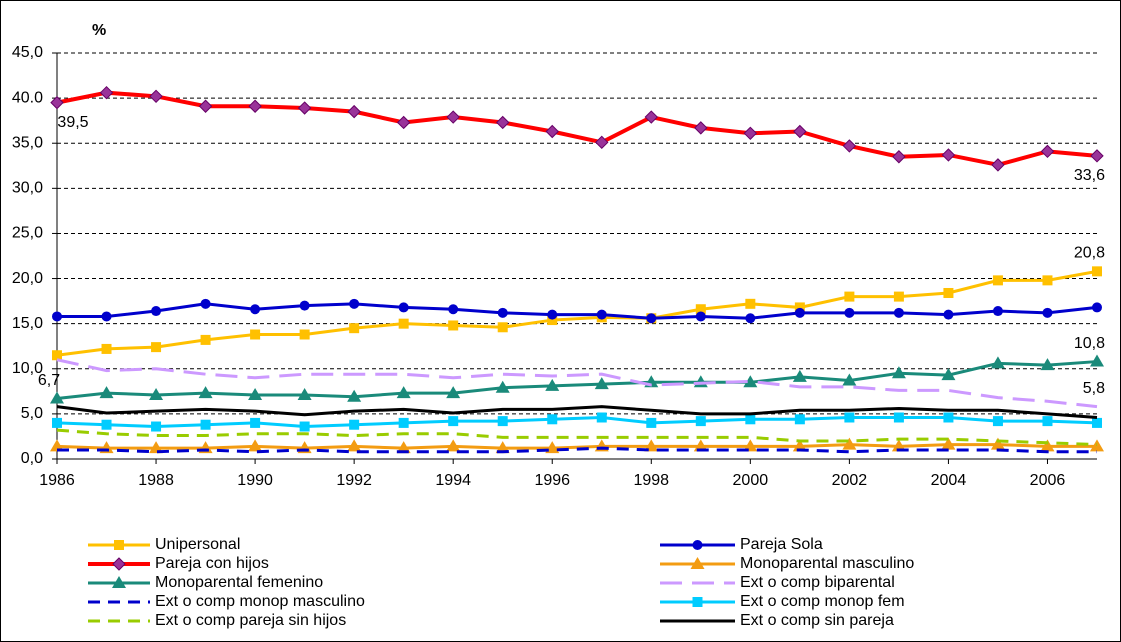 The width and height of the screenshot is (1121, 642). Describe the element at coordinates (781, 544) in the screenshot. I see `legend-label: Pareja Sola` at that location.